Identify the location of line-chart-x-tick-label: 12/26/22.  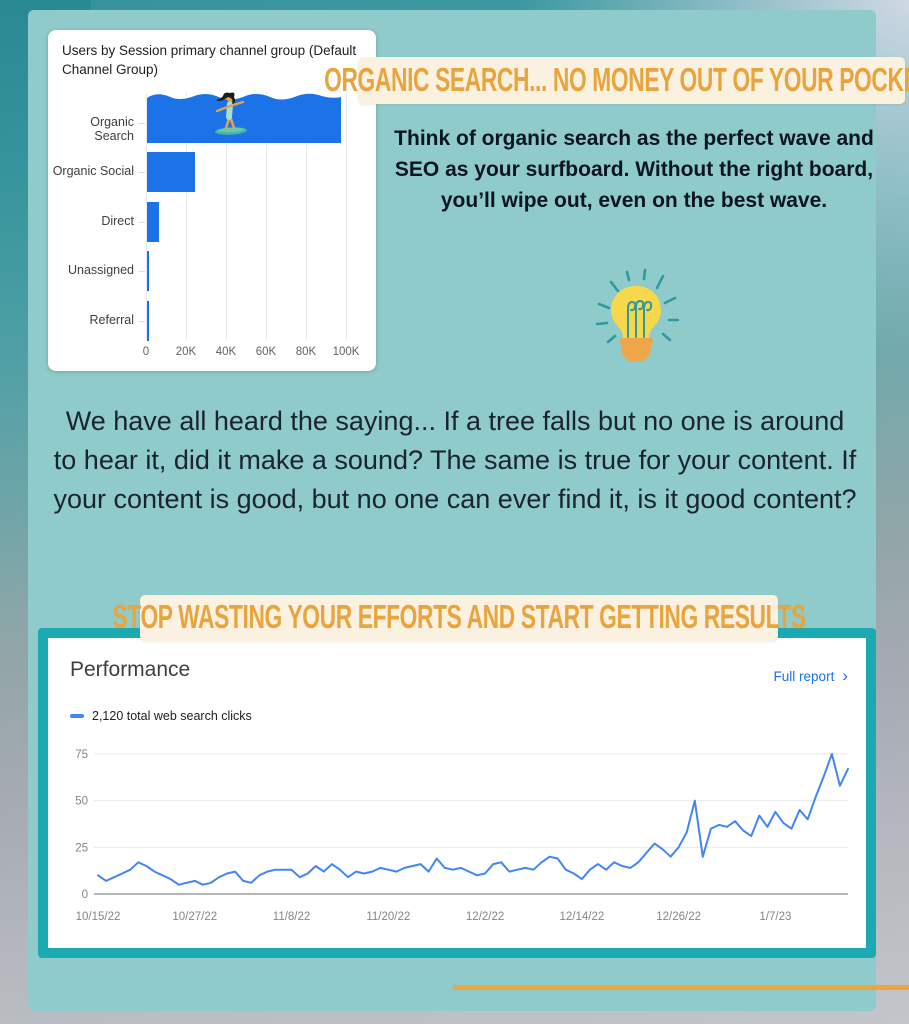
(678, 917).